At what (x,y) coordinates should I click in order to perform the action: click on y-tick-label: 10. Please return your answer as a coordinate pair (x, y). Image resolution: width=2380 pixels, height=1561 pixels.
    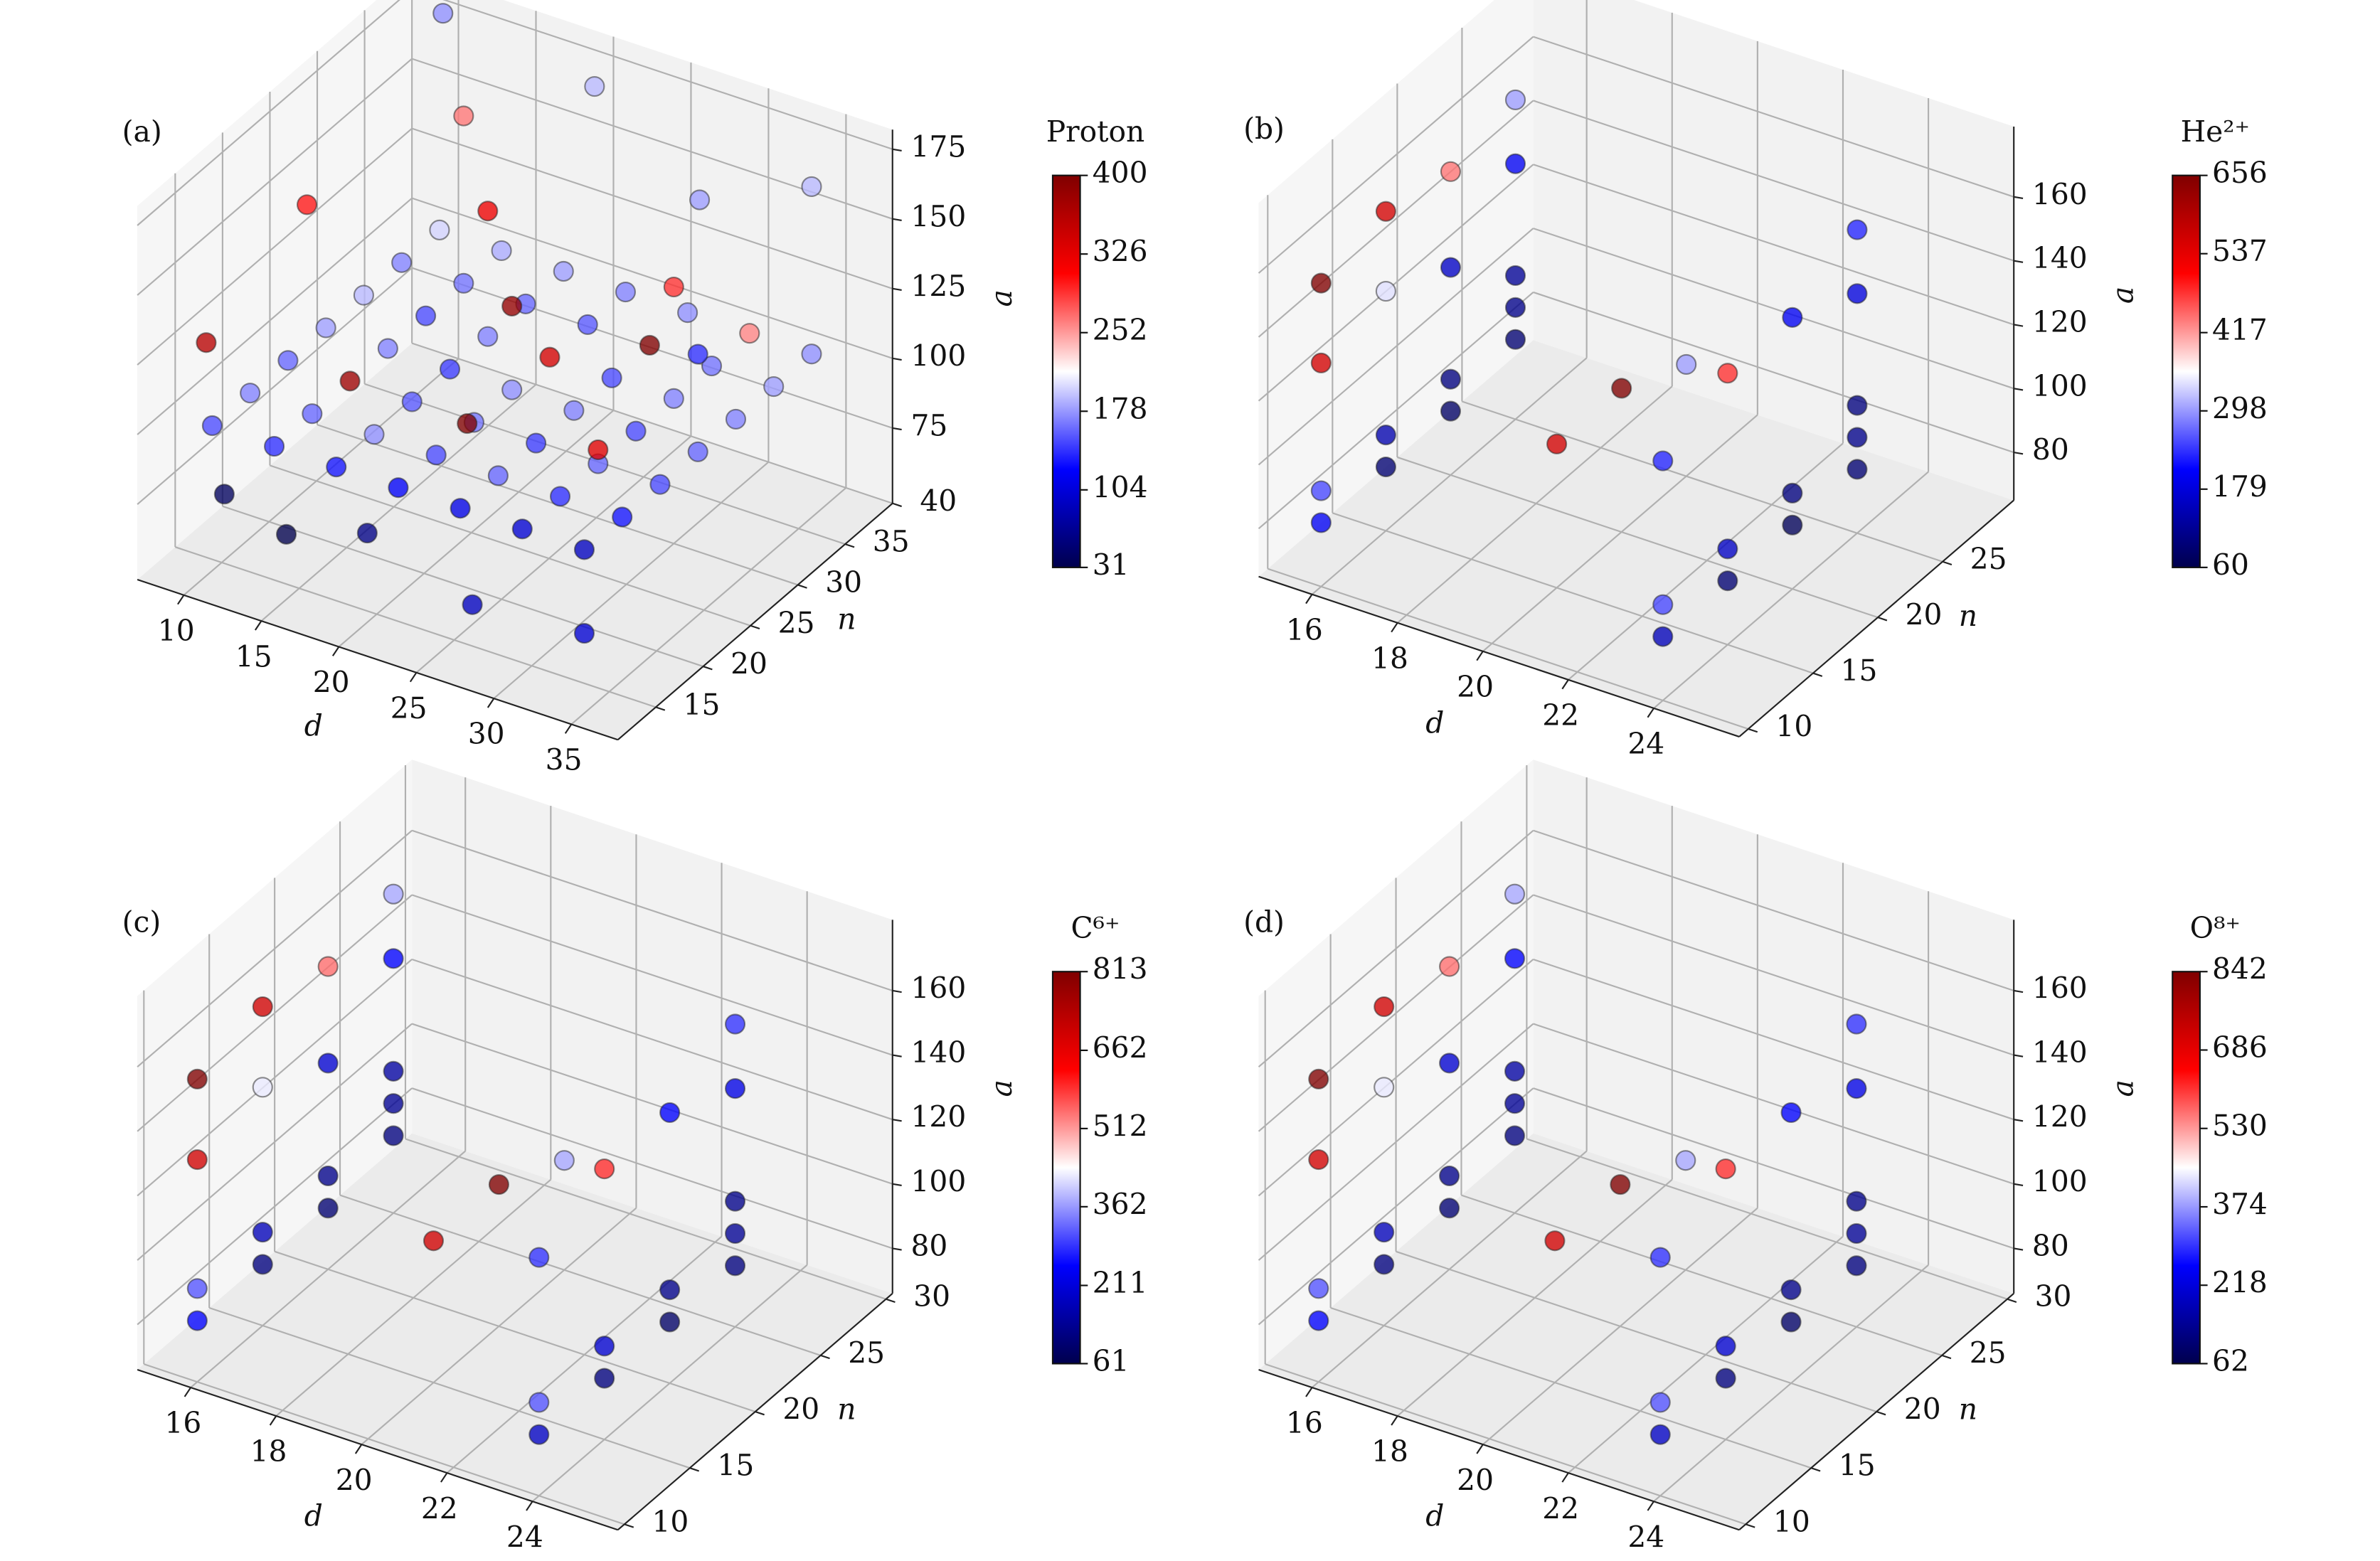
    Looking at the image, I should click on (1793, 726).